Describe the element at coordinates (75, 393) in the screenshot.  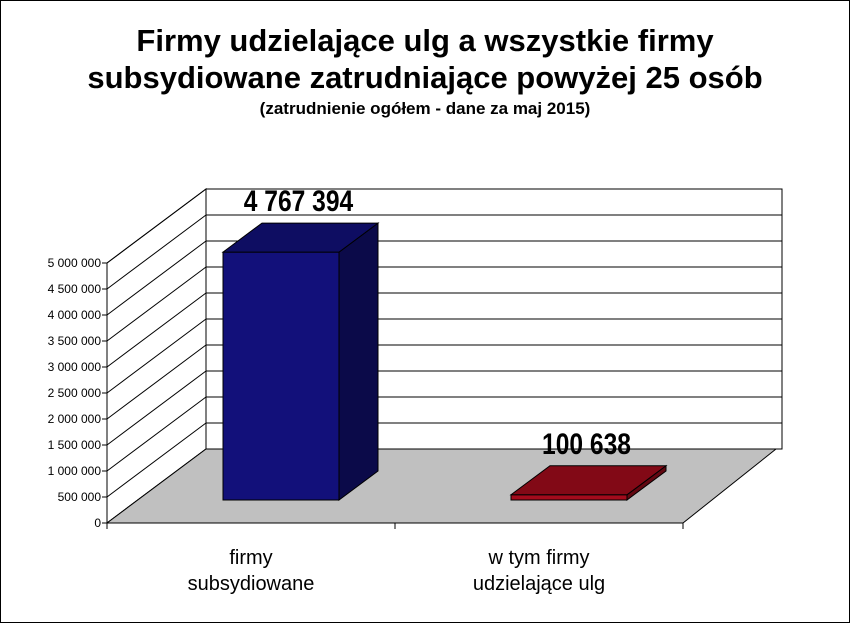
I see `y-tick-label: 2 500 000` at that location.